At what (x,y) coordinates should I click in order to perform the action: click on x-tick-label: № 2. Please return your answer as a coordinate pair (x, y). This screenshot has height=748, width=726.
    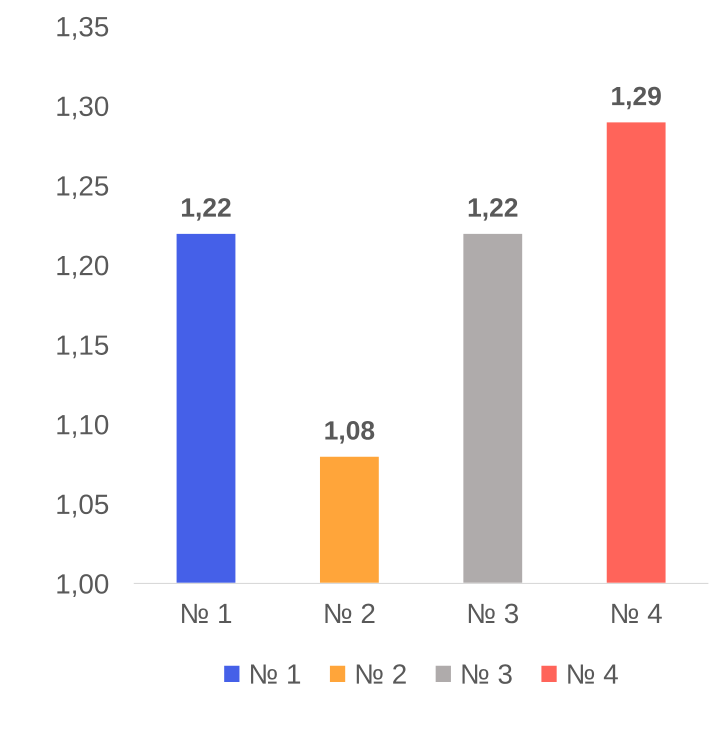
    Looking at the image, I should click on (349, 614).